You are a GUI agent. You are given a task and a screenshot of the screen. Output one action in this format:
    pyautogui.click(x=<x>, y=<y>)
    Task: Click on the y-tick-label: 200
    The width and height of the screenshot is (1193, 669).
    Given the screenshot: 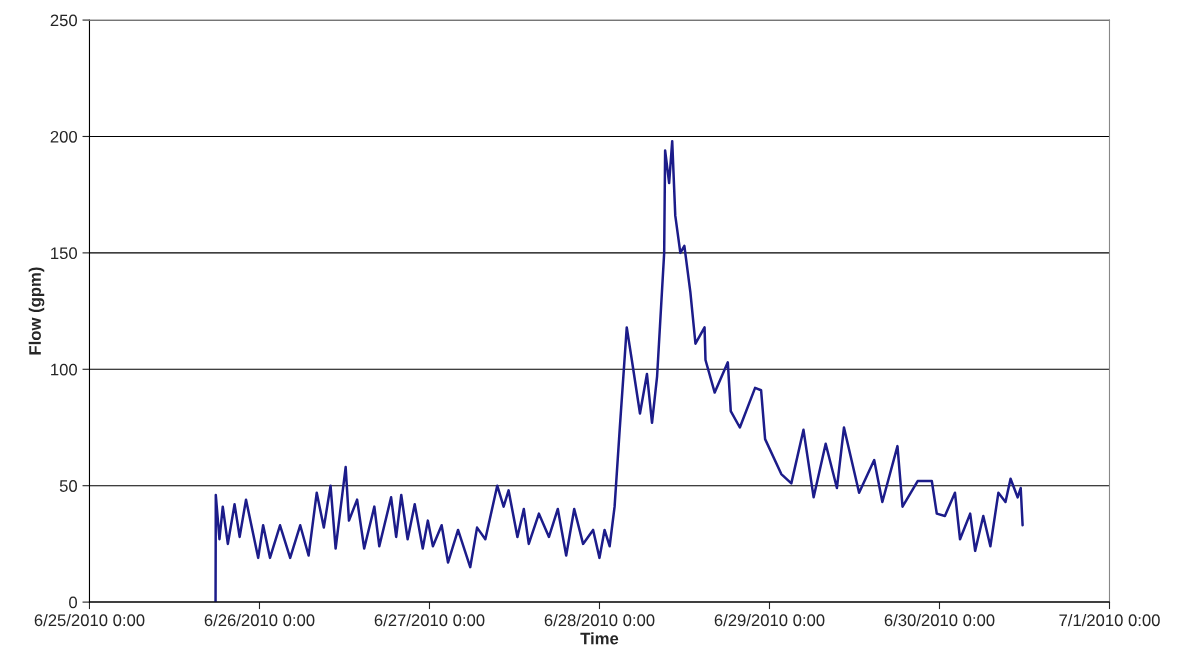 What is the action you would take?
    pyautogui.click(x=64, y=136)
    